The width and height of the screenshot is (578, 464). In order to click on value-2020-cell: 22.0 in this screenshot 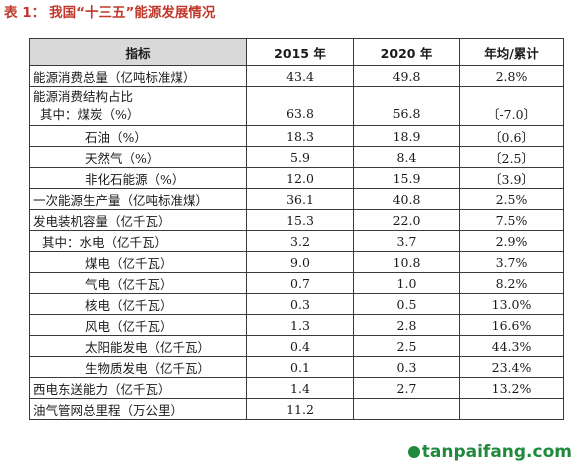, I will do `click(406, 220)`.